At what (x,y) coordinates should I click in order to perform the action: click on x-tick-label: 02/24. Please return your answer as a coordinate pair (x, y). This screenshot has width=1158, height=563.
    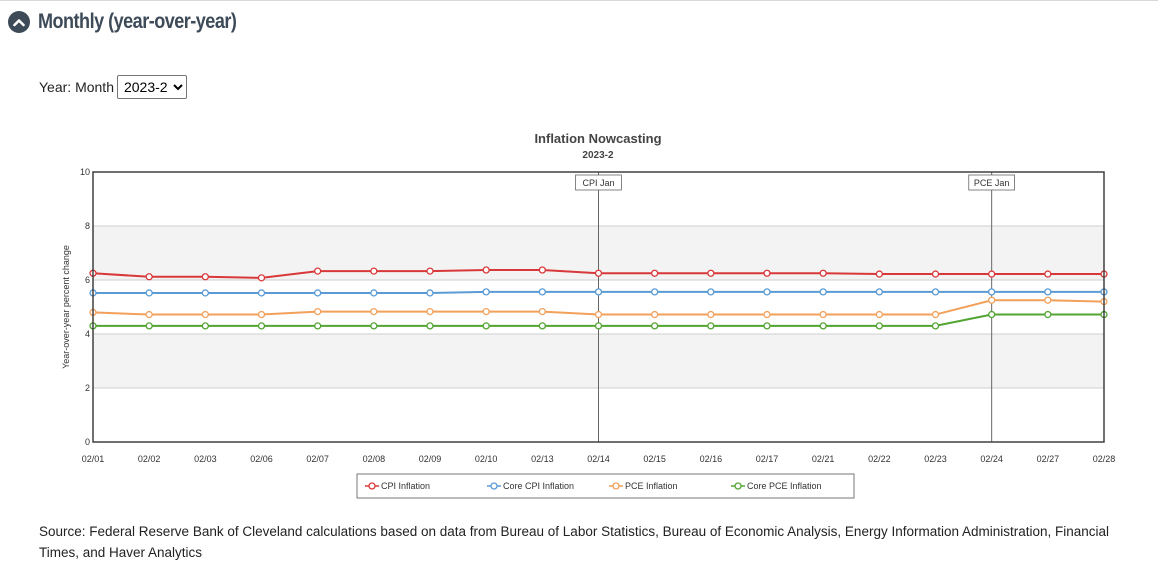
    Looking at the image, I should click on (991, 459).